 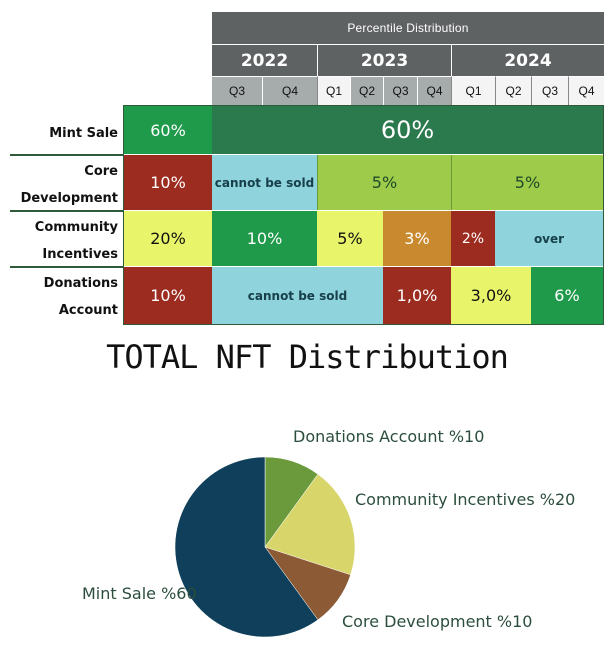 What do you see at coordinates (384, 182) in the screenshot?
I see `core-development-2023: 5%` at bounding box center [384, 182].